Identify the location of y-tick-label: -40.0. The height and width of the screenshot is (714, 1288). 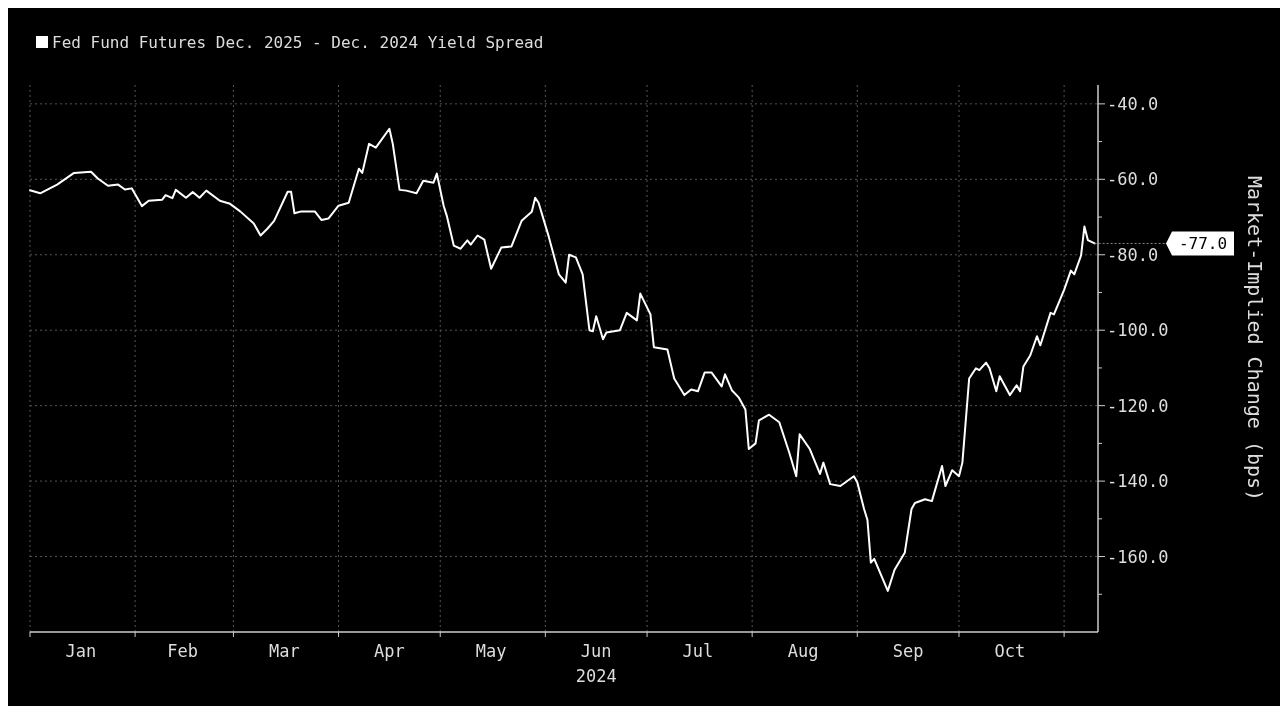
(1133, 103).